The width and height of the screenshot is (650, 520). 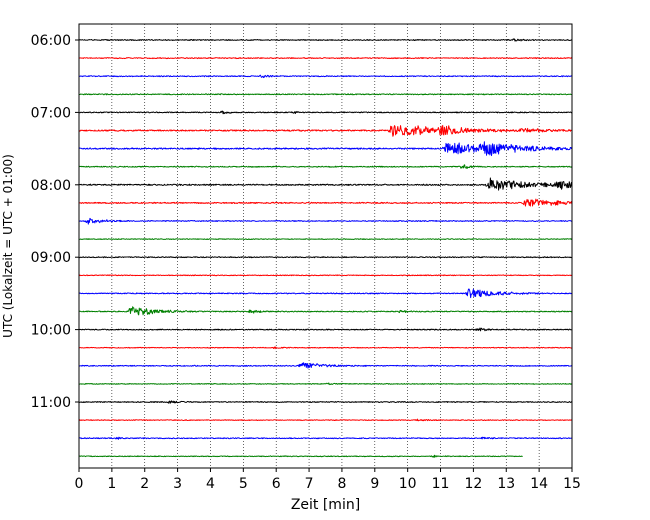 I want to click on x-tick-label: 9, so click(x=374, y=484).